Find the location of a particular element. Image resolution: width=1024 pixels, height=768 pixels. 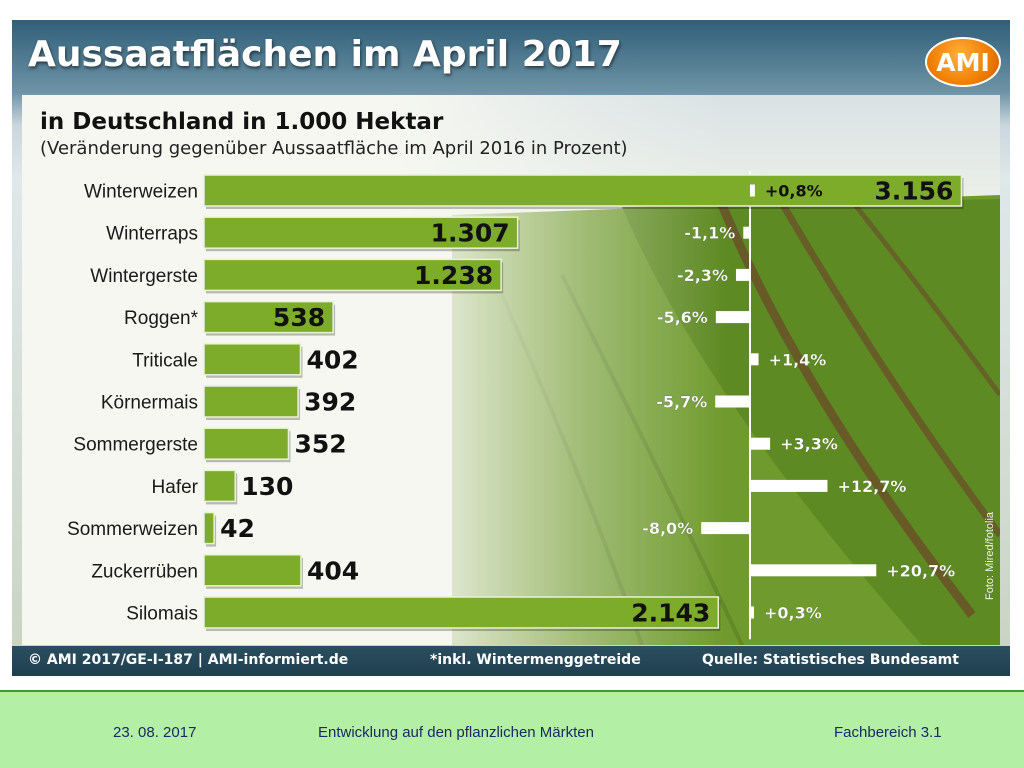

category-label: Hafer is located at coordinates (175, 487).